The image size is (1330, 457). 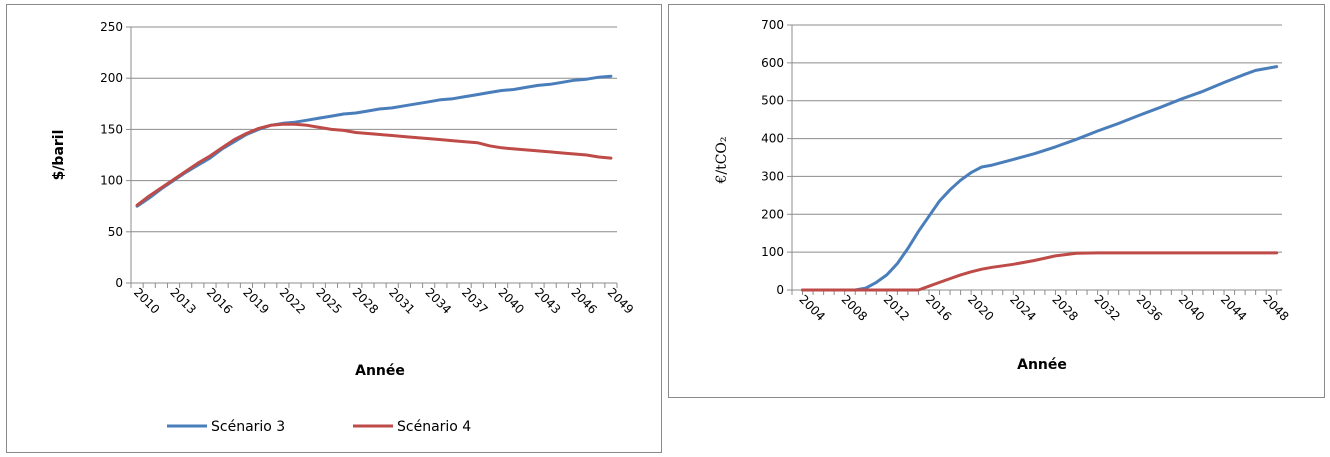 What do you see at coordinates (1149, 307) in the screenshot?
I see `x-tick-label: 2036` at bounding box center [1149, 307].